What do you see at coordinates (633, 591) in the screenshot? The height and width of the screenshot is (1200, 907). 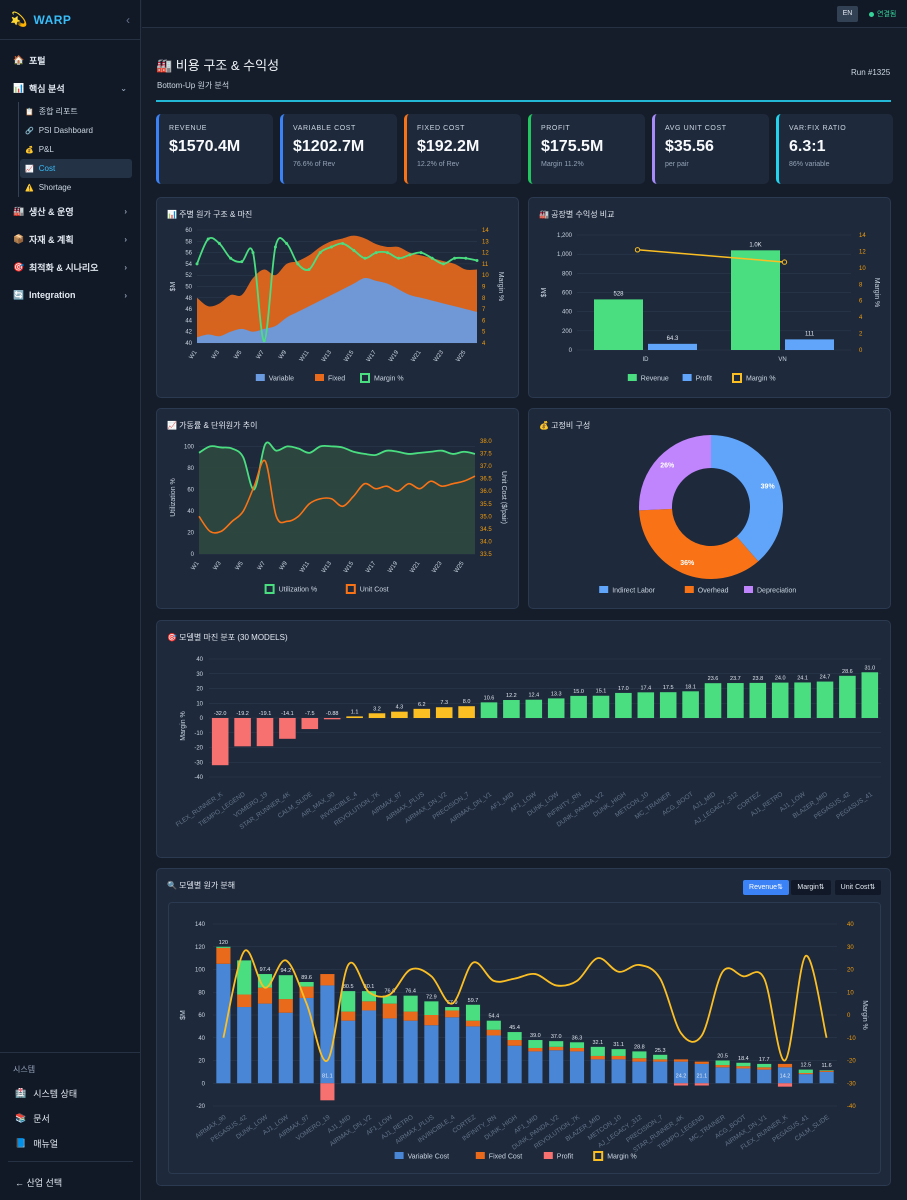 I see `legend-label: Indirect Labor` at bounding box center [633, 591].